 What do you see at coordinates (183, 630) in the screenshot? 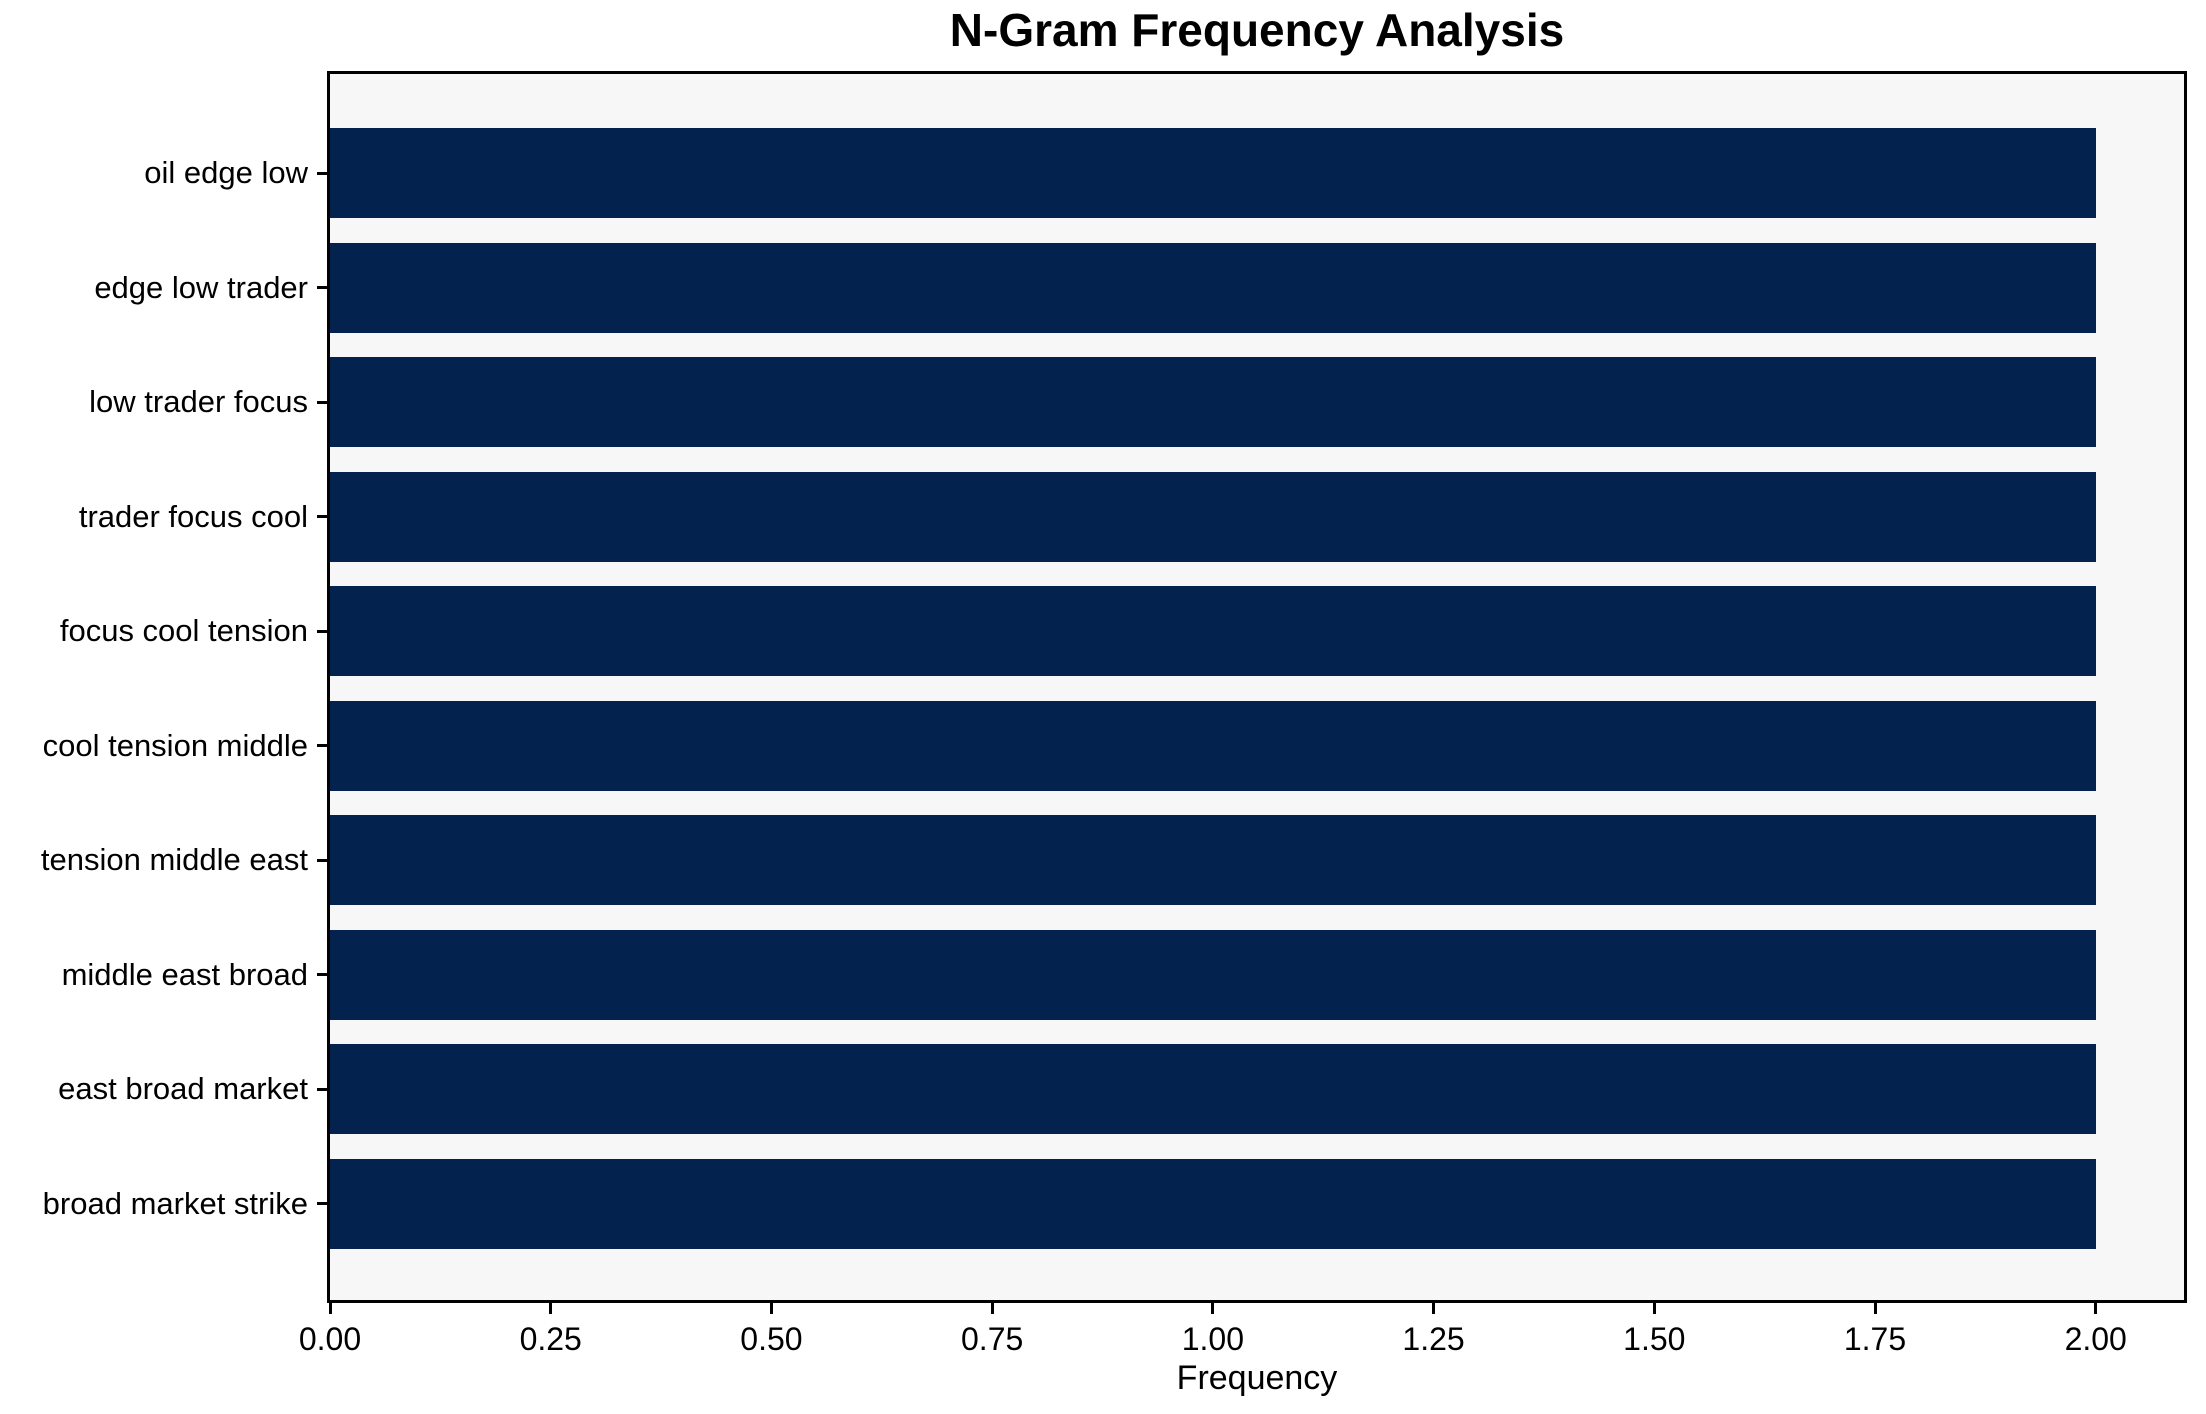
I see `y-tick-label: focus cool tension` at bounding box center [183, 630].